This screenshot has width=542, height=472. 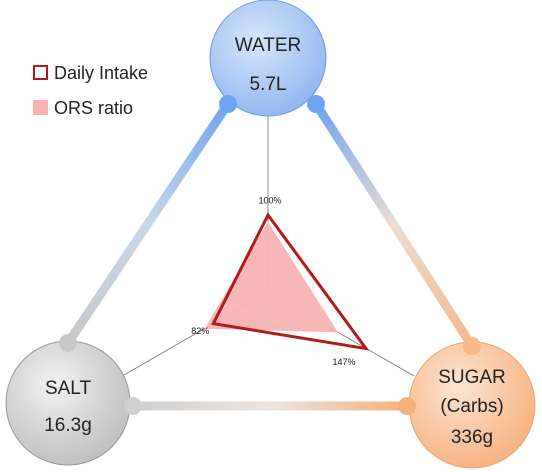 What do you see at coordinates (471, 406) in the screenshot?
I see `node-sublabel: (Carbs)` at bounding box center [471, 406].